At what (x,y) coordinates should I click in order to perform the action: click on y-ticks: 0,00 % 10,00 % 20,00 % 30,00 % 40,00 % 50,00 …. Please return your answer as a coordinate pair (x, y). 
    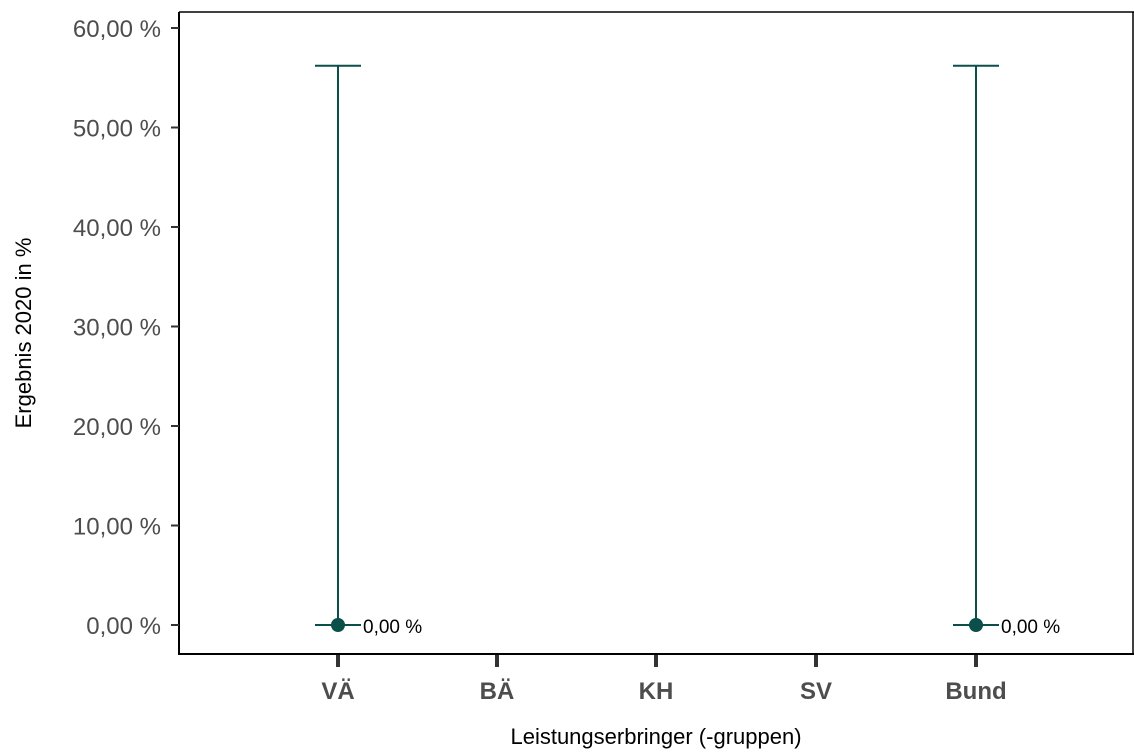
    Looking at the image, I should click on (126, 328).